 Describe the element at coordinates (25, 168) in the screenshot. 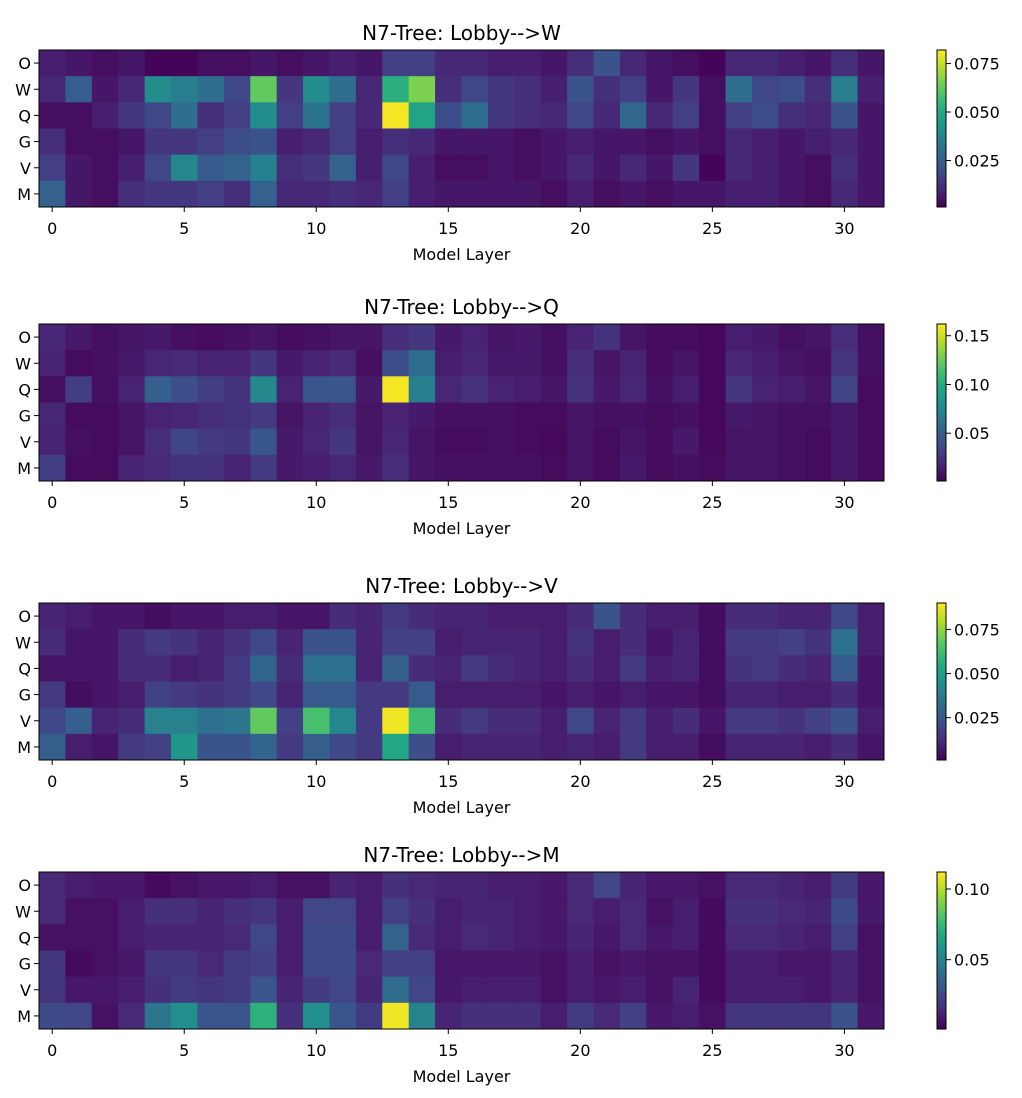

I see `y-tick-label: V` at that location.